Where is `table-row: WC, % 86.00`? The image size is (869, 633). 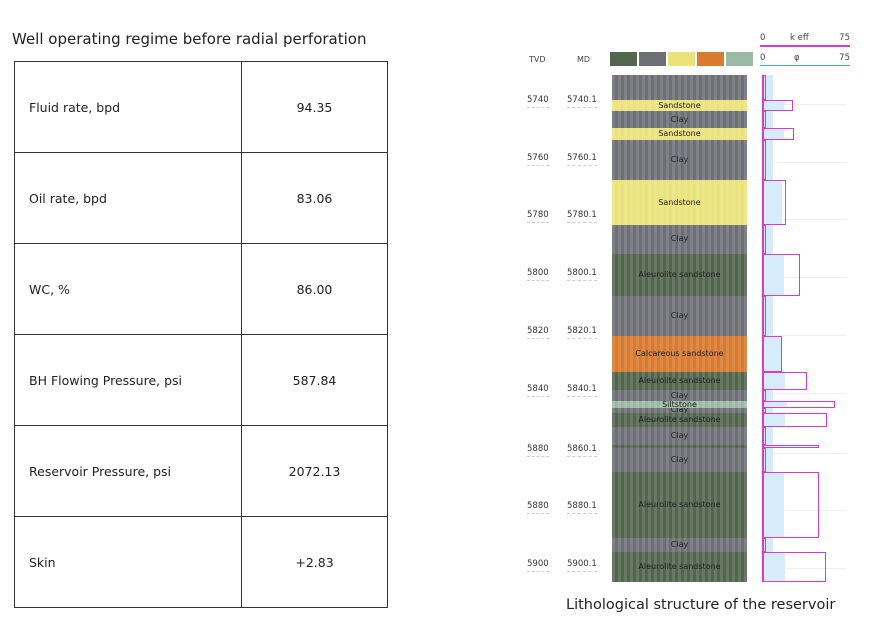
table-row: WC, % 86.00 is located at coordinates (201, 289).